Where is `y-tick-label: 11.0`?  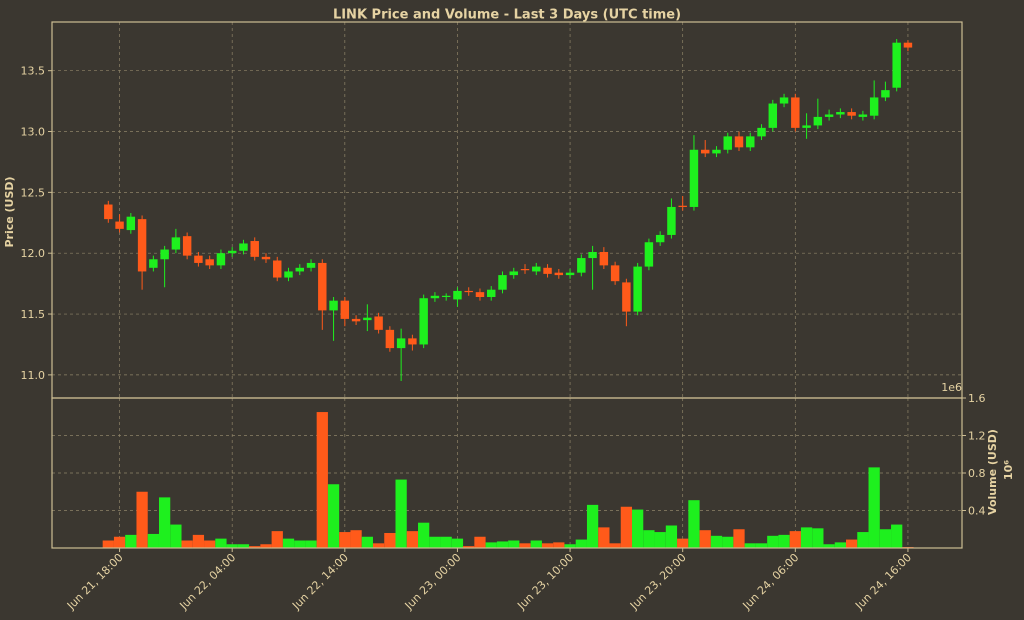
y-tick-label: 11.0 is located at coordinates (33, 375).